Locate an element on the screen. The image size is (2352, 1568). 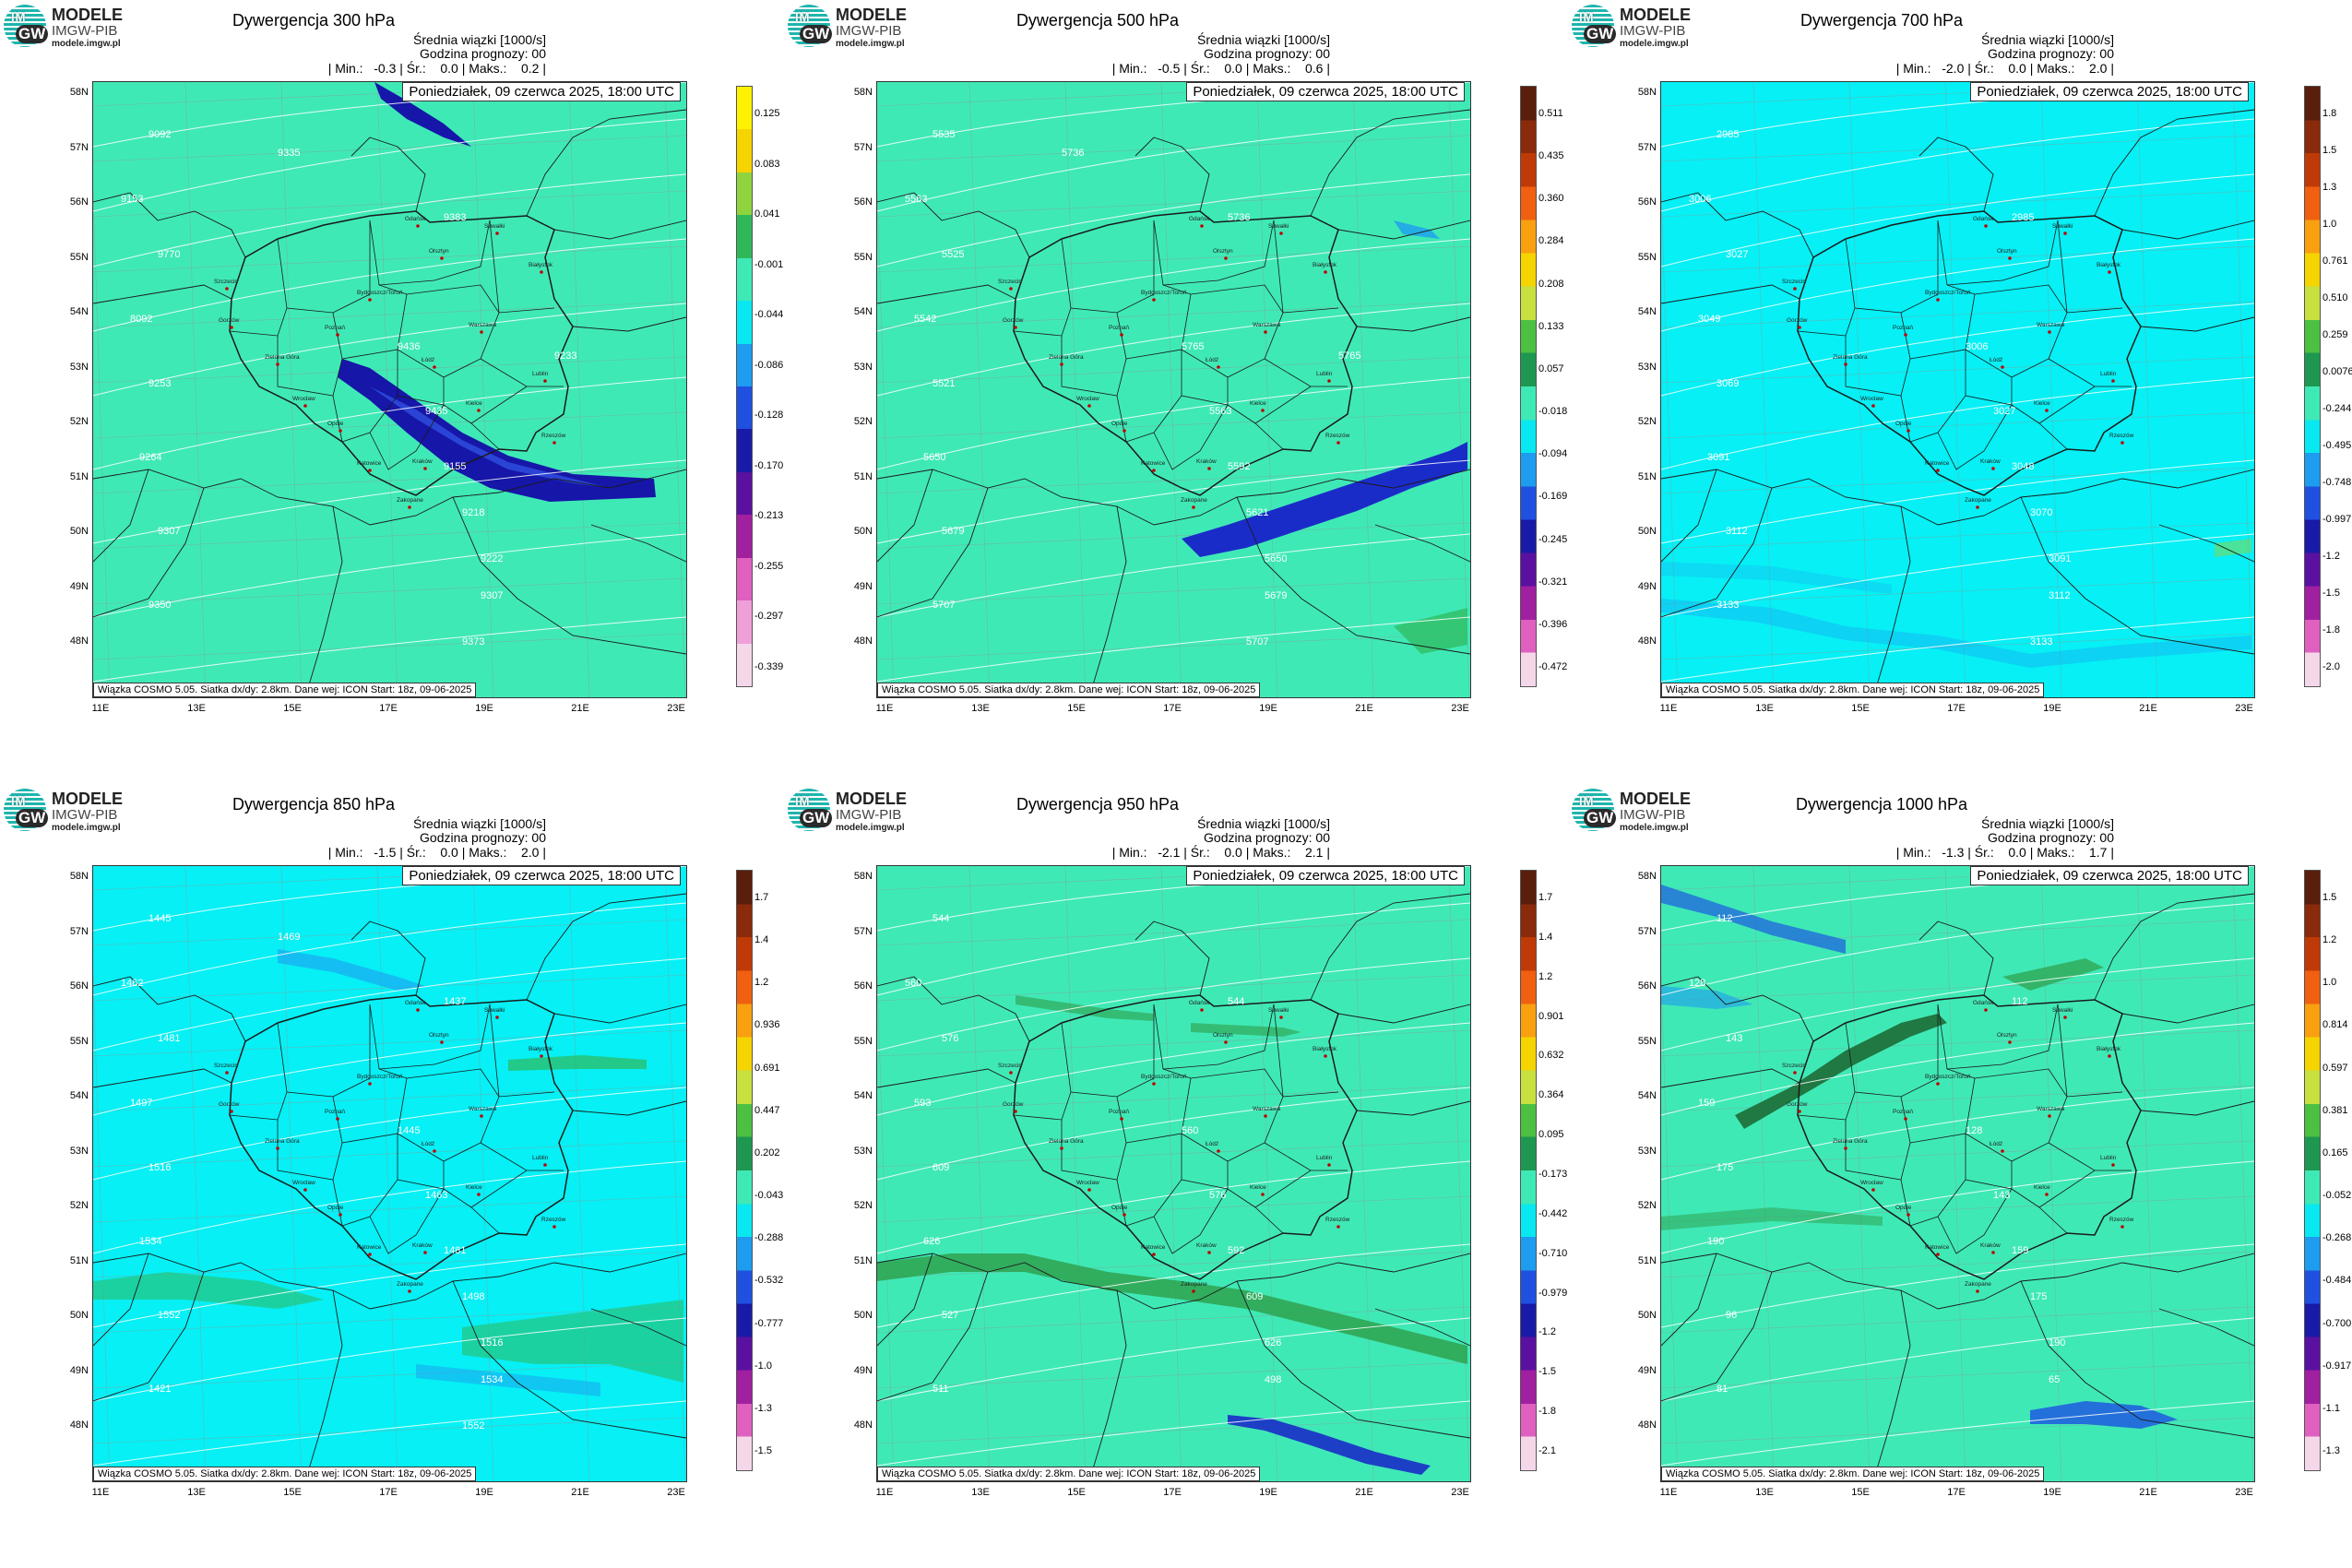
latitude-label: 49N is located at coordinates (79, 1370).